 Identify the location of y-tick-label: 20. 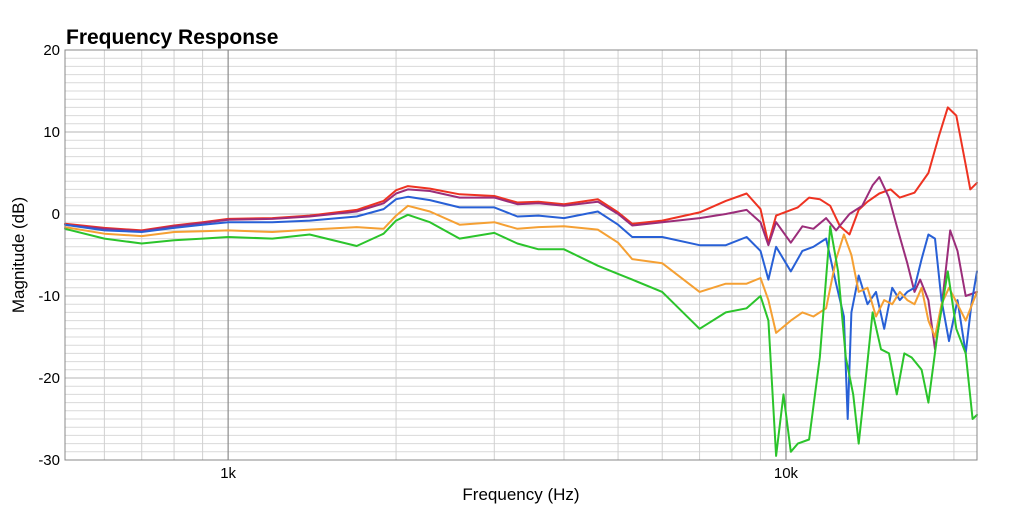
(51, 50).